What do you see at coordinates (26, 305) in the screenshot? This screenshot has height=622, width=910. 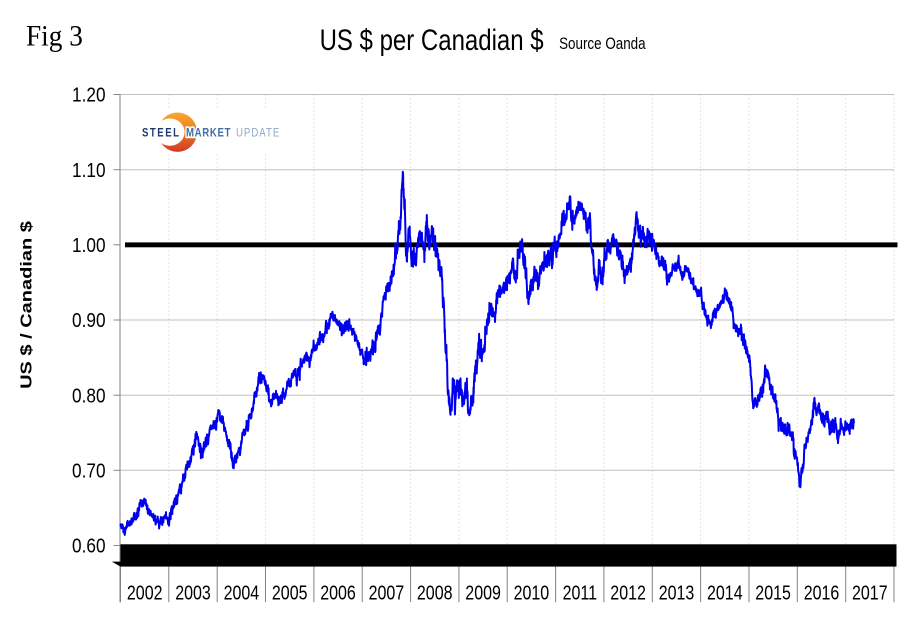 I see `svg-text: US $ / Canadian $` at bounding box center [26, 305].